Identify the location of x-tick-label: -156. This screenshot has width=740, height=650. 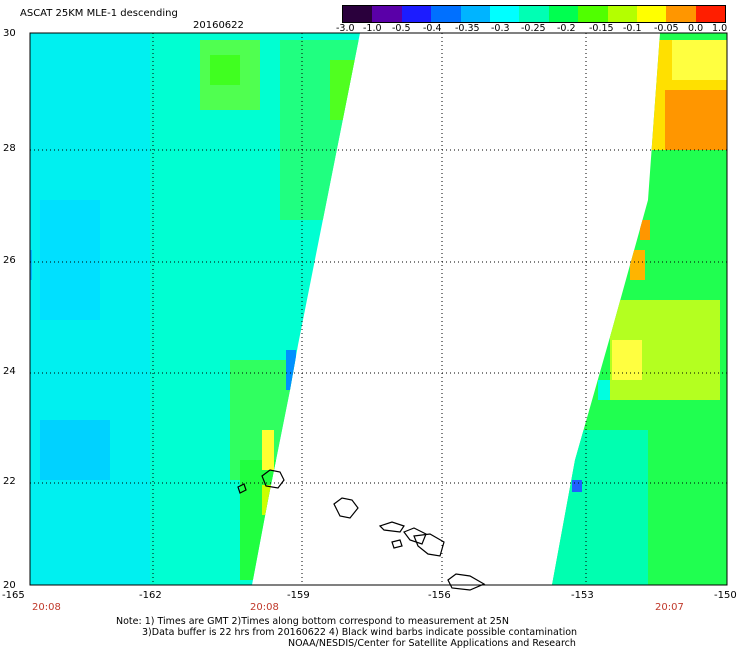
(439, 595).